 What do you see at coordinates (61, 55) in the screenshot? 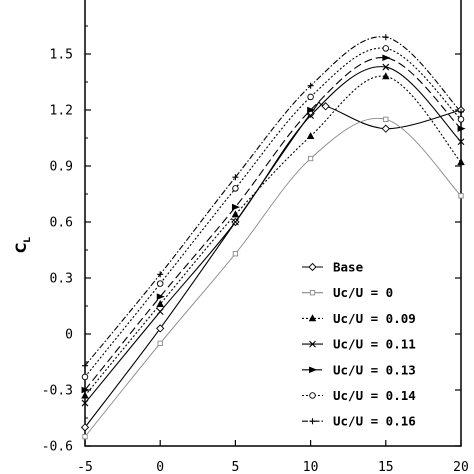
I see `y-tick-label: 1.5` at bounding box center [61, 55].